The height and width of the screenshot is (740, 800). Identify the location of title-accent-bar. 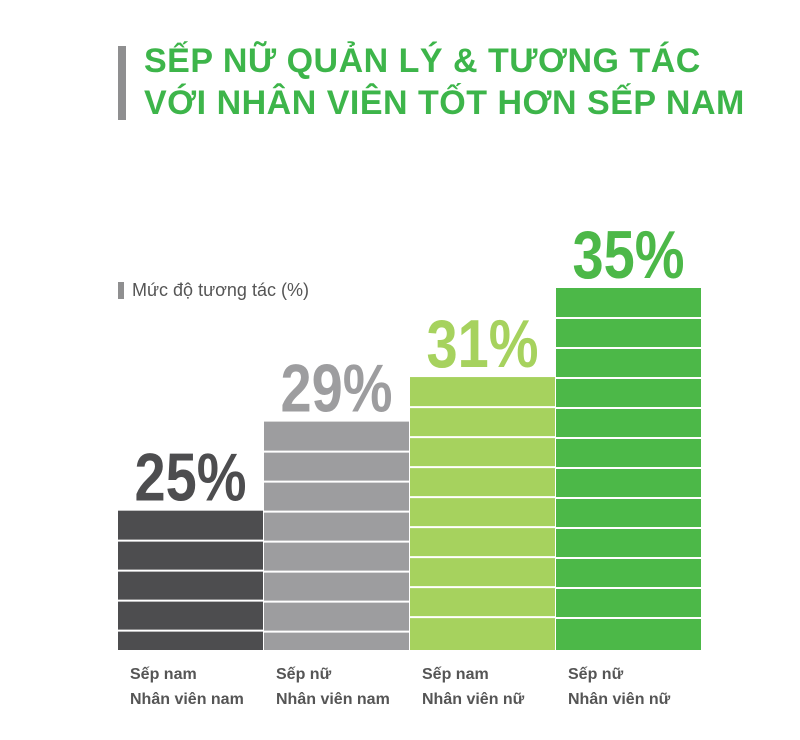
(122, 83).